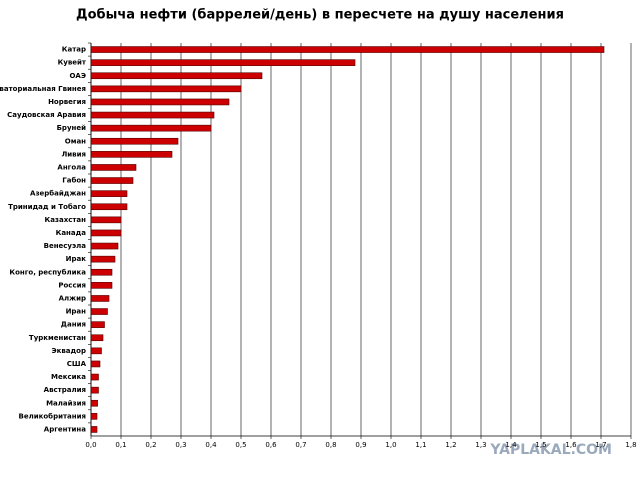 This screenshot has width=640, height=480. I want to click on y-tick-label: Аргентина, so click(65, 429).